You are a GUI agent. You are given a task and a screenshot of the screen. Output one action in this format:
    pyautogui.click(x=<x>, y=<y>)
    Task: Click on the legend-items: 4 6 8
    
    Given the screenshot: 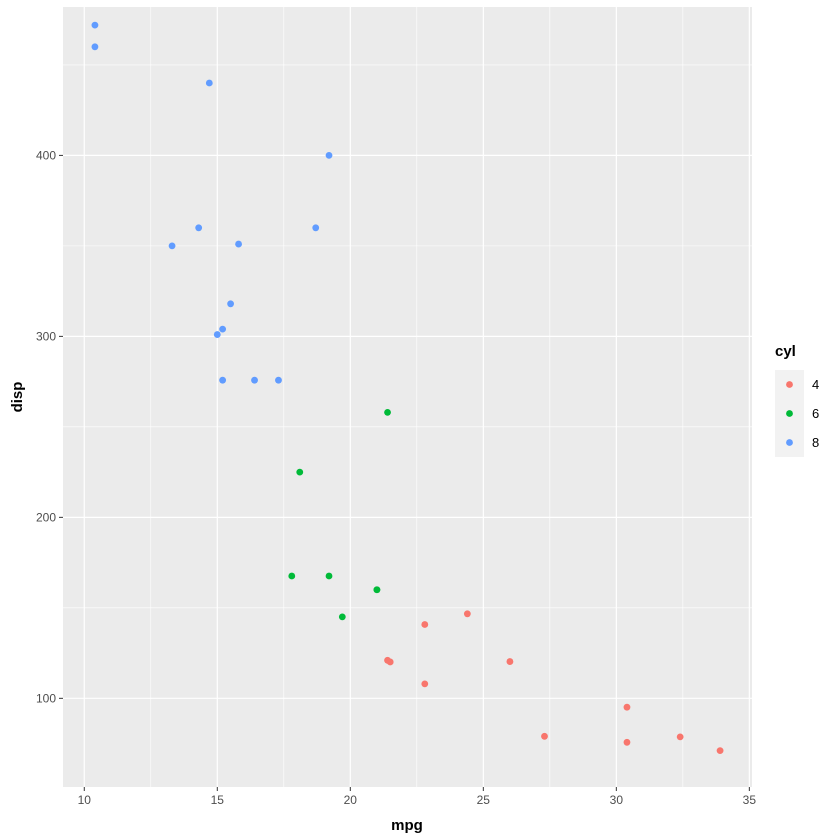 What is the action you would take?
    pyautogui.click(x=797, y=413)
    